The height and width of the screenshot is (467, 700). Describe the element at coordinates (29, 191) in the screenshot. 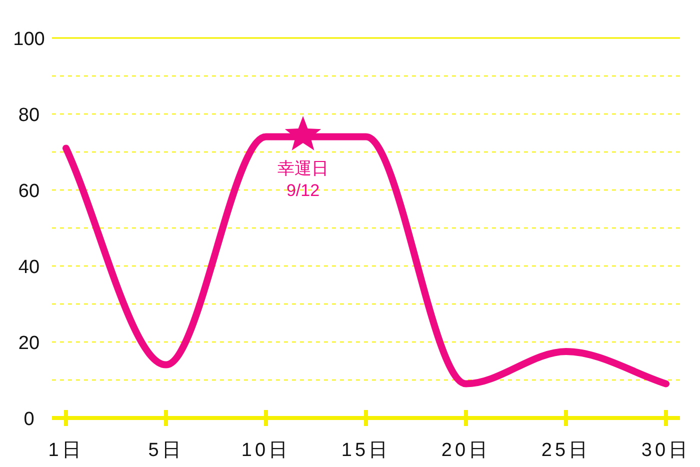

I see `y-tick-label: 60` at that location.